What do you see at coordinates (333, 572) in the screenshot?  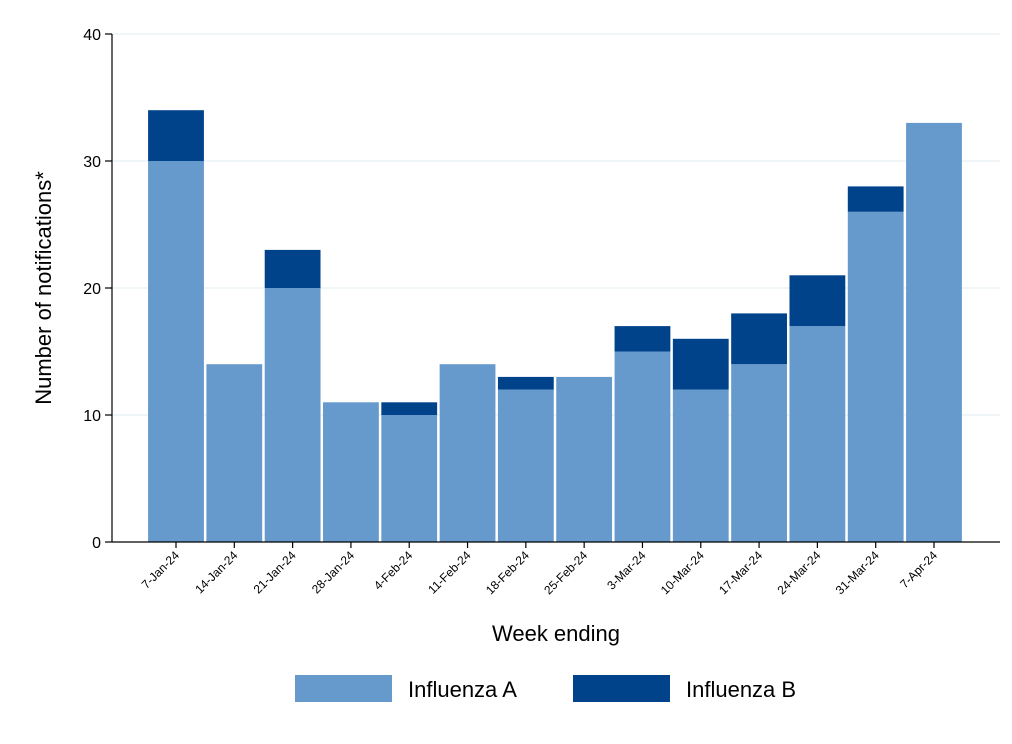 I see `x-tick-label: 28-Jan-24` at bounding box center [333, 572].